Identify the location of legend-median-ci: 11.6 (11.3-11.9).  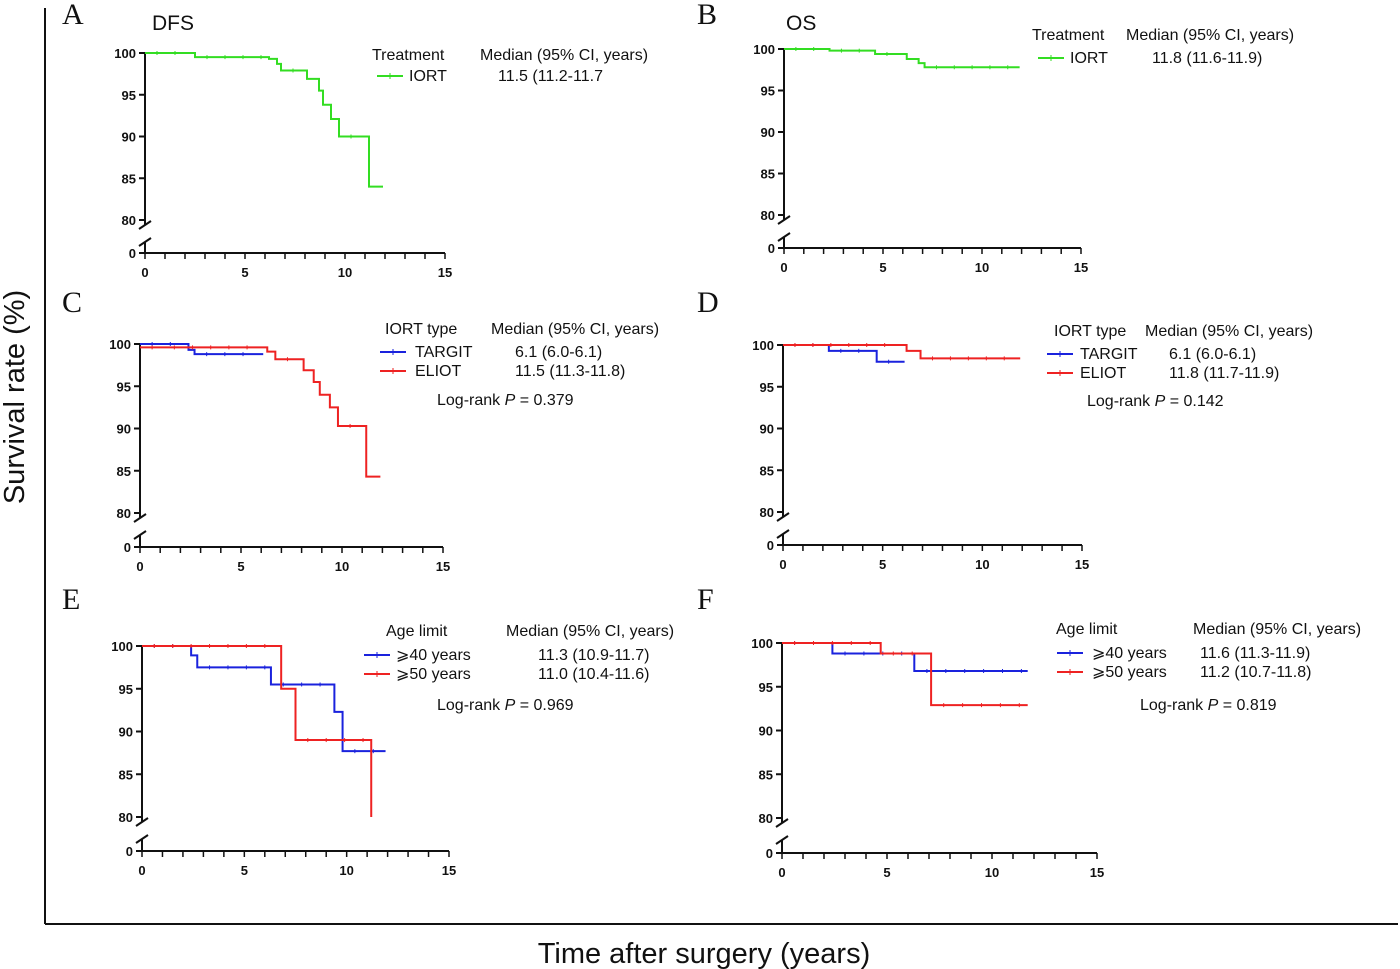
(1255, 653).